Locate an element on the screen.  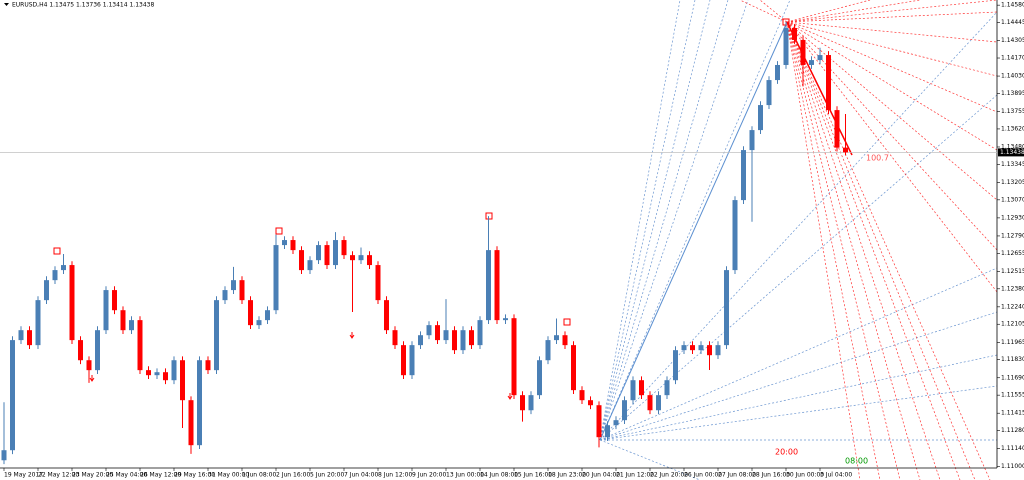
y-tick-label: 1.11965 is located at coordinates (1012, 342).